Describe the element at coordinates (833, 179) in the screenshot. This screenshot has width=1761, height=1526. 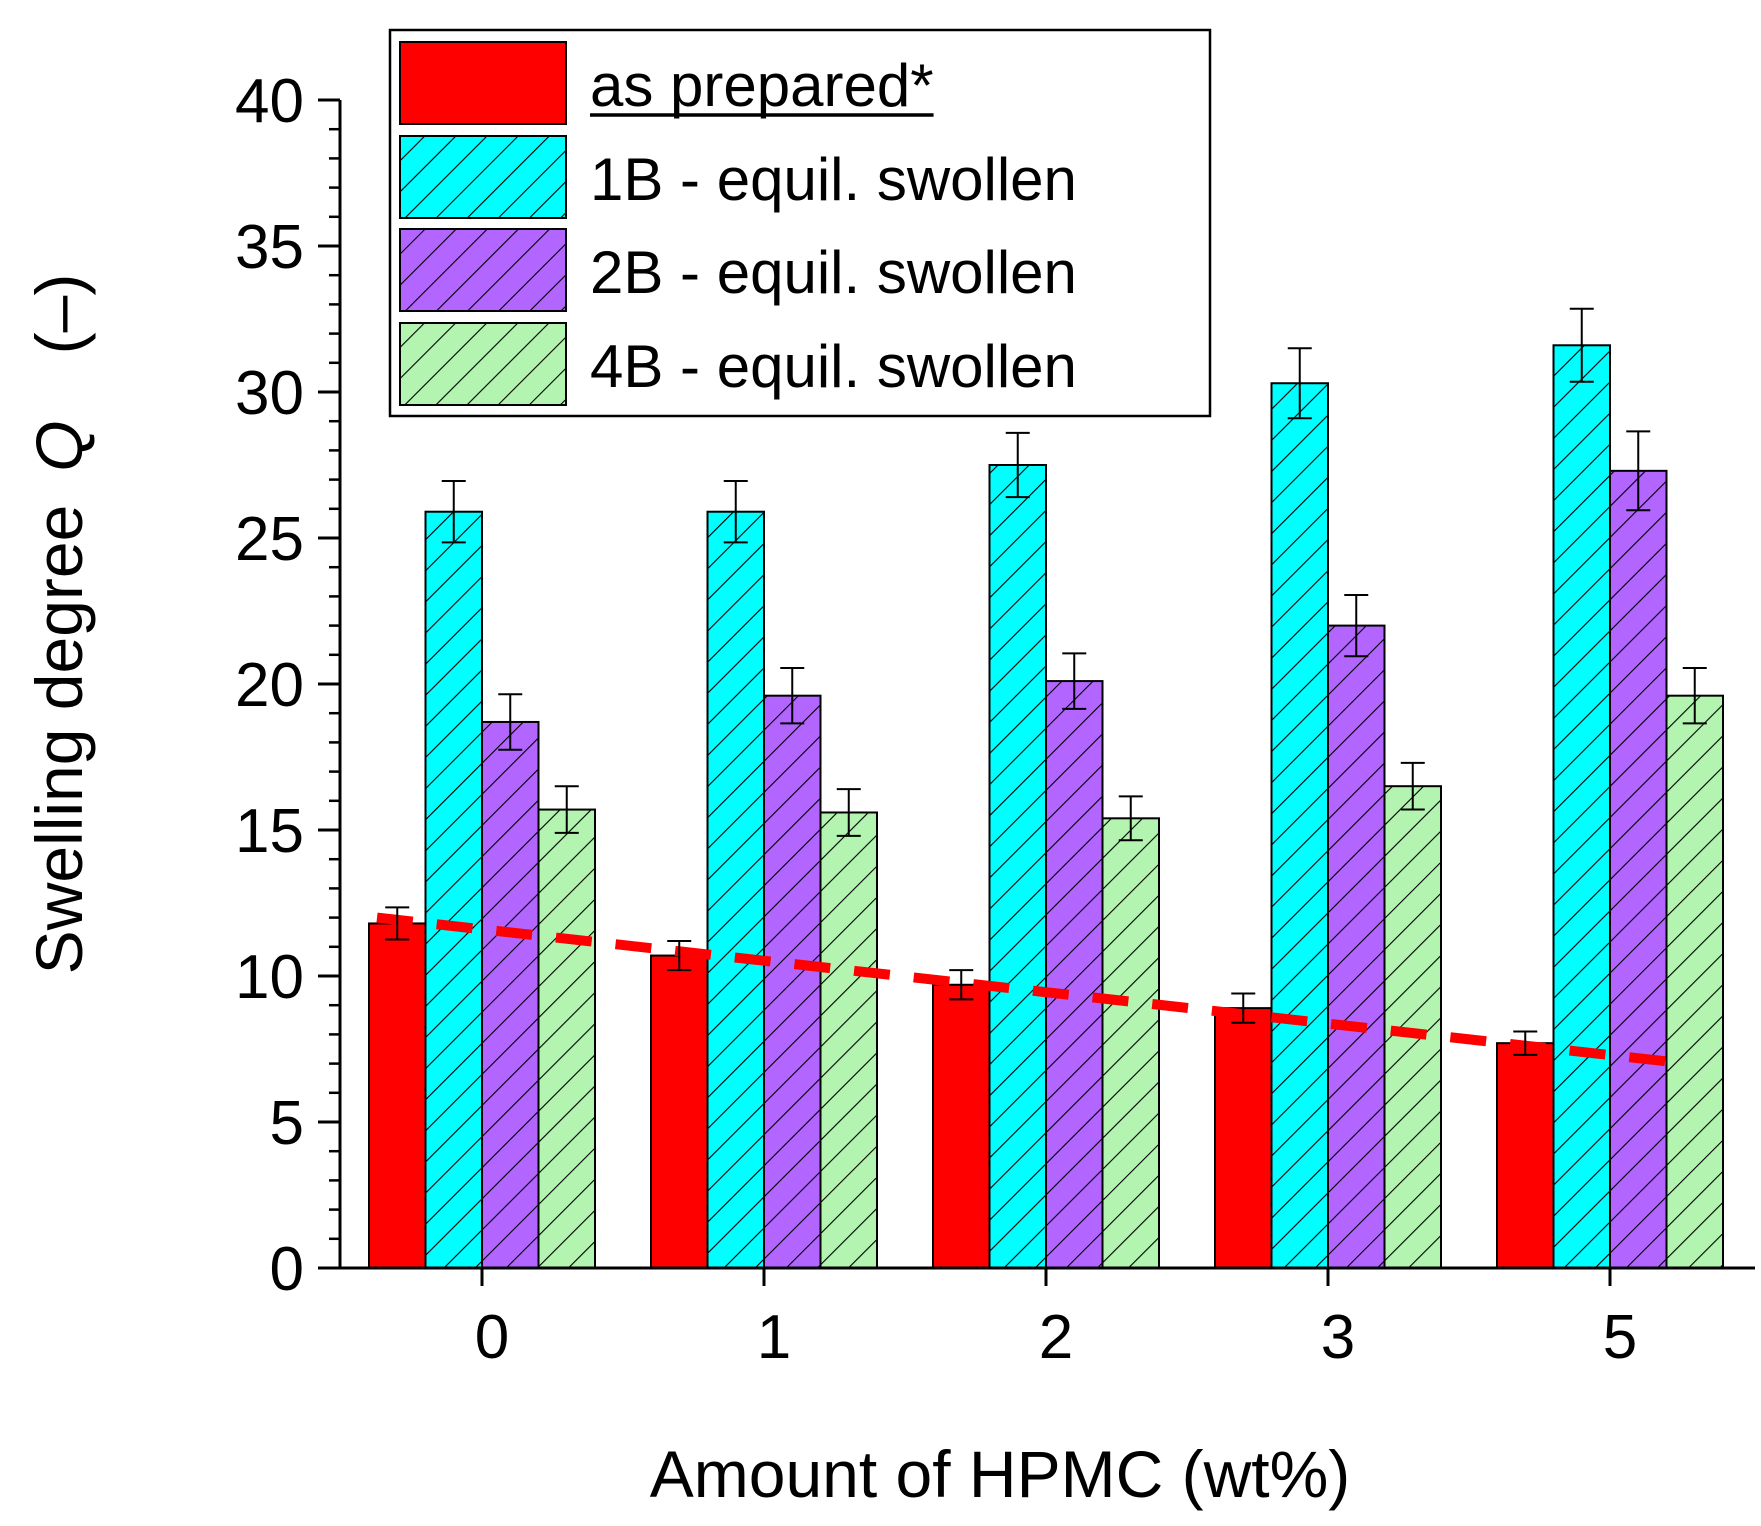
I see `legend-label: 1B - equil. swollen` at that location.